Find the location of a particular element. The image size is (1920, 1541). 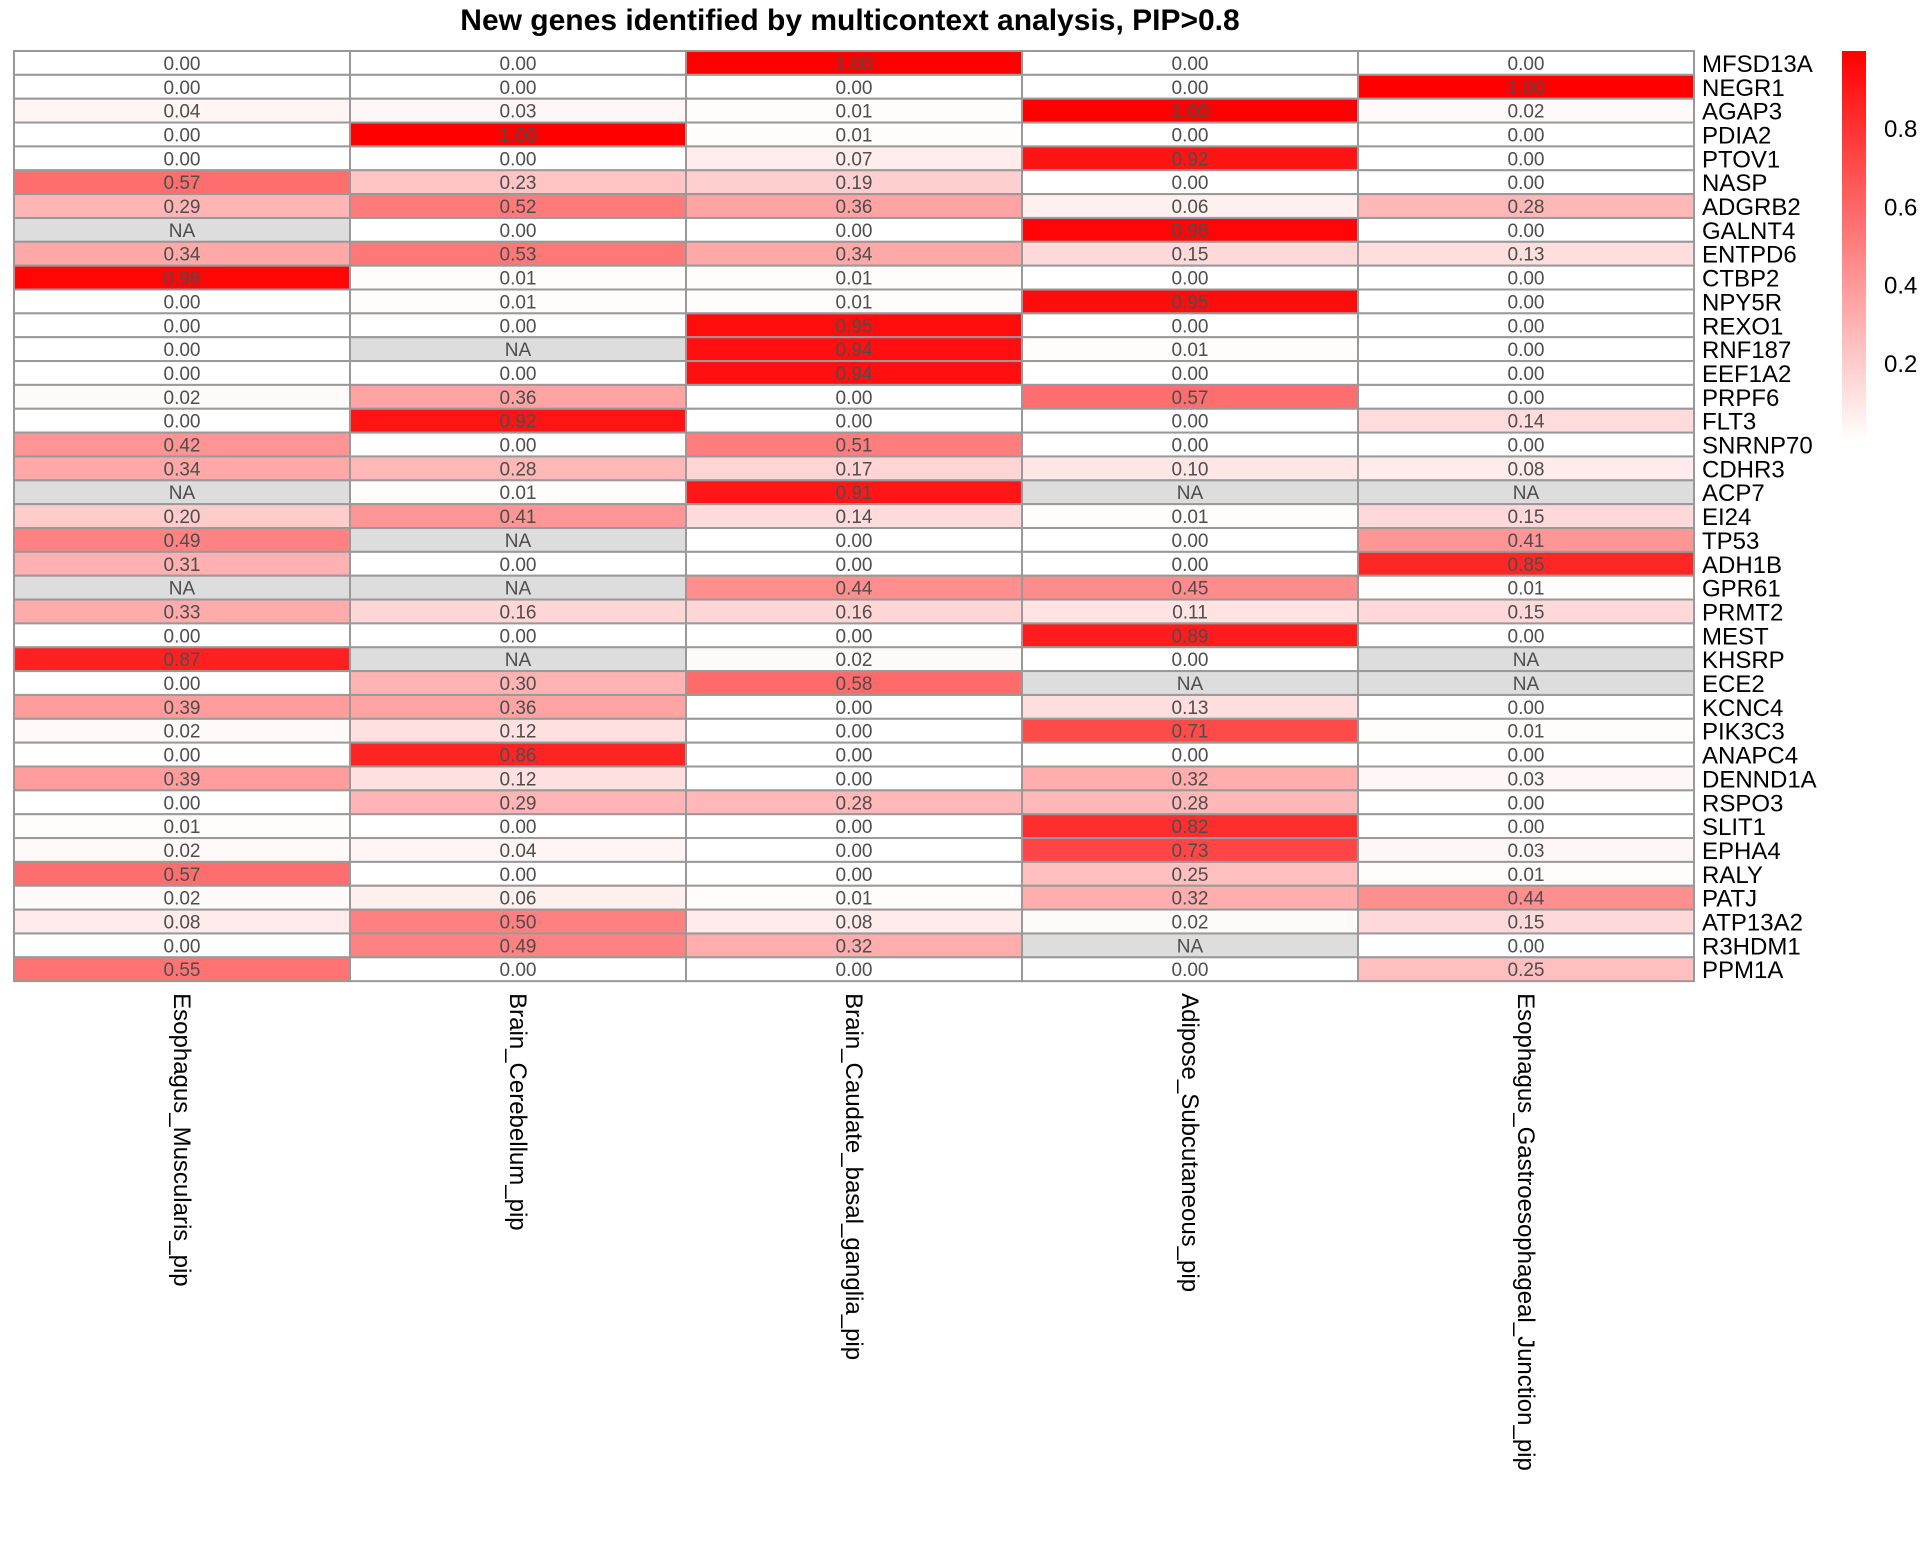

row-label: KHSRP is located at coordinates (1743, 660).